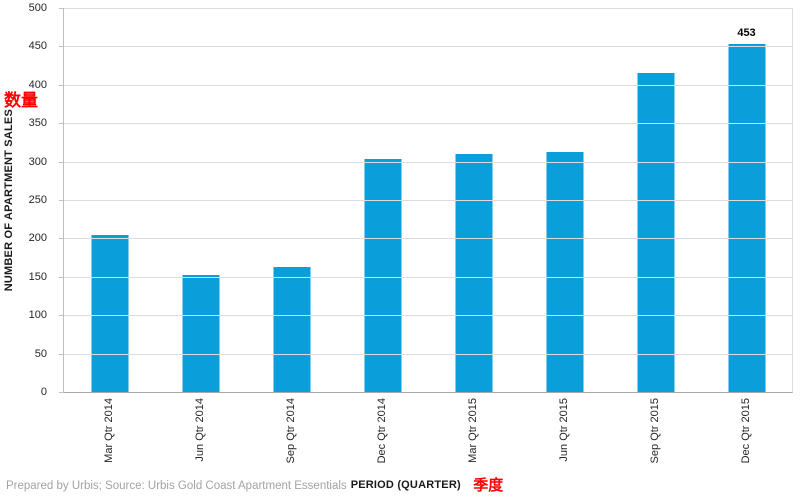  Describe the element at coordinates (473, 272) in the screenshot. I see `bar-mar-qtr-2015` at that location.